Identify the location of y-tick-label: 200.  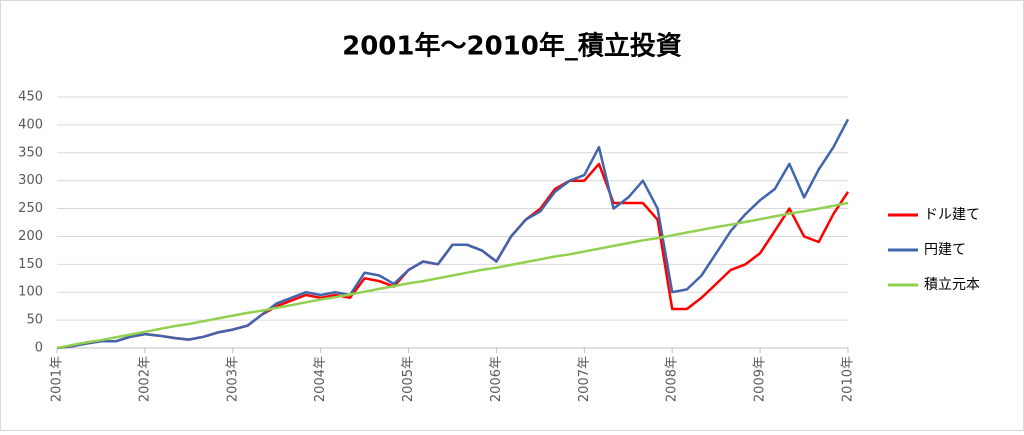
(30, 236).